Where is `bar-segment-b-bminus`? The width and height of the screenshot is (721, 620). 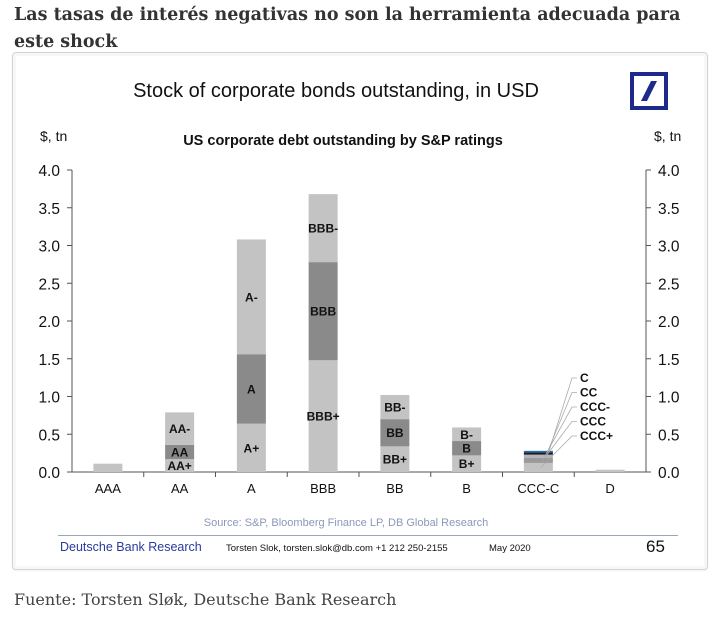 bar-segment-b-bminus is located at coordinates (467, 434).